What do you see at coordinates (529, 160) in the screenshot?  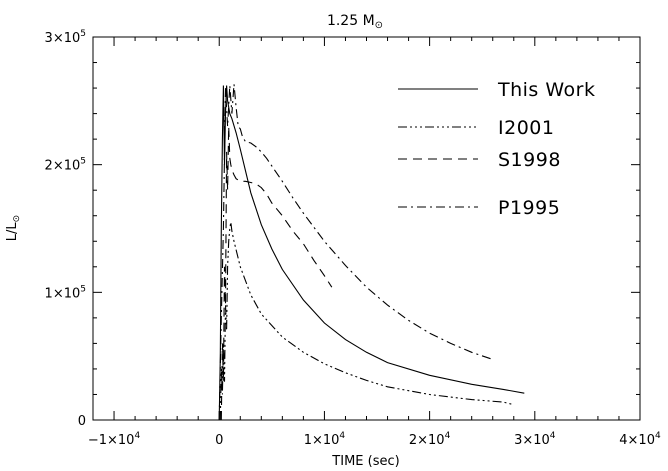 I see `legend-label-2: S1998` at bounding box center [529, 160].